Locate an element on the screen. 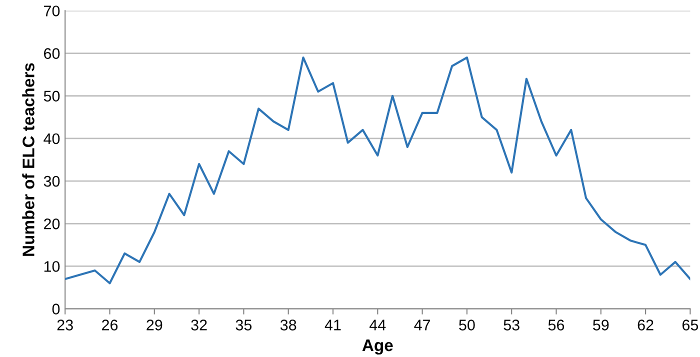 Image resolution: width=700 pixels, height=357 pixels. x-tick-label: 26 is located at coordinates (110, 325).